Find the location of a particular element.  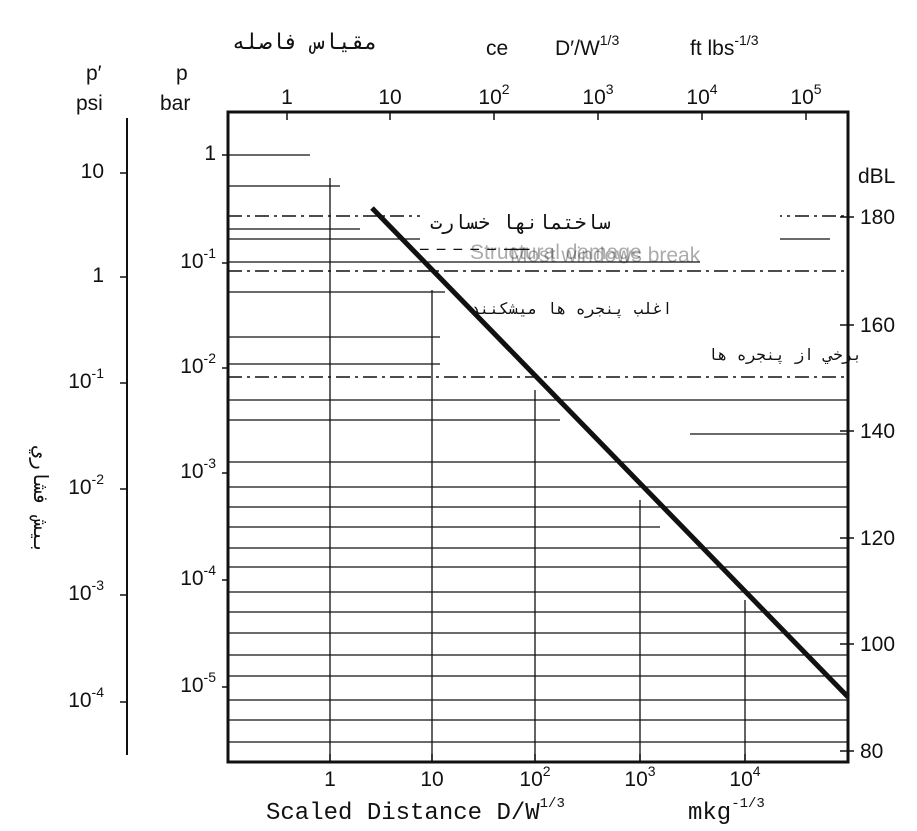

bar-tick-label: 10⁻⁴ is located at coordinates (198, 576).